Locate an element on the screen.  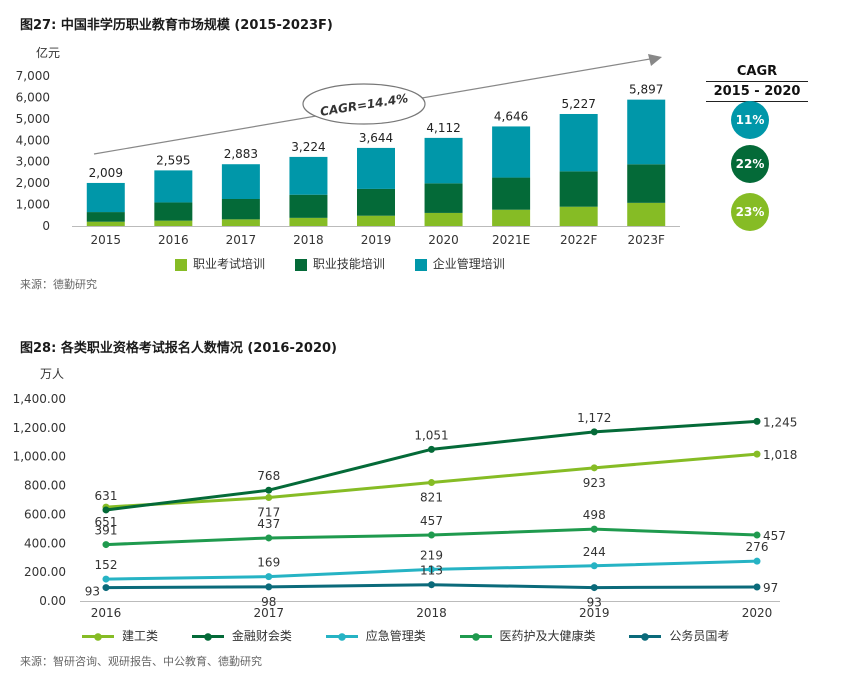
data-label: 717 is located at coordinates (268, 513).